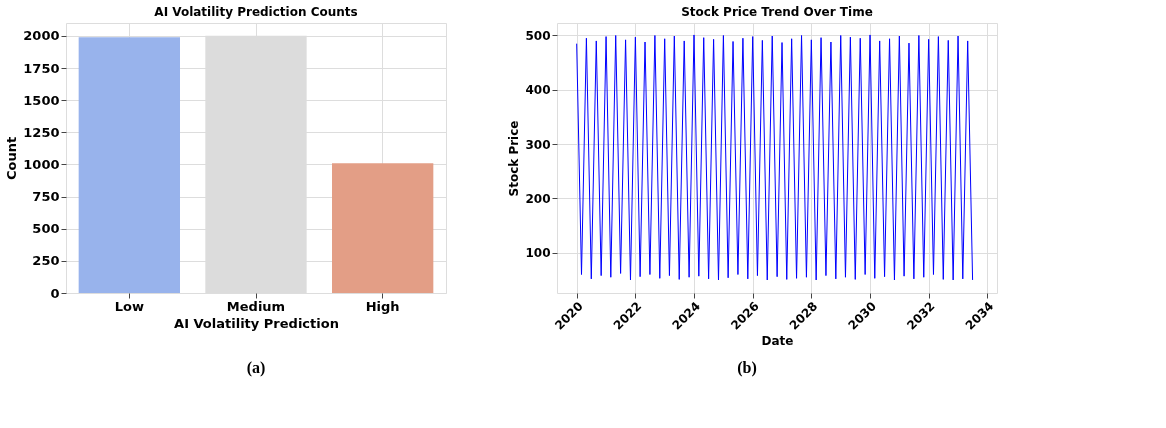  I want to click on text: (a), so click(256, 368).